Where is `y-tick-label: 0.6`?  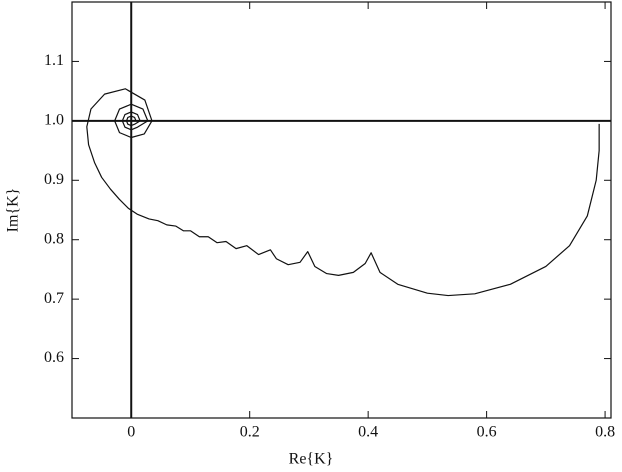 y-tick-label: 0.6 is located at coordinates (54, 357).